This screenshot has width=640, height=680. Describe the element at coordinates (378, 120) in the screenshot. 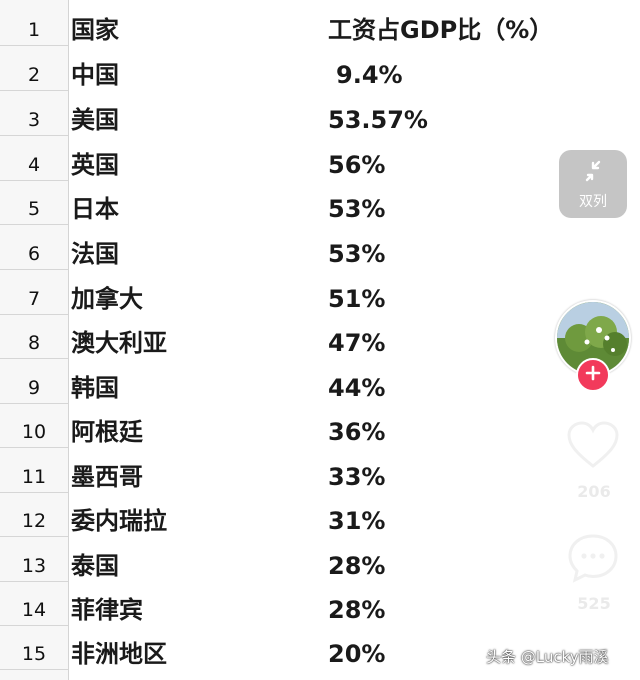

I see `wage-gdp-ratio-cell: 53.57%` at that location.